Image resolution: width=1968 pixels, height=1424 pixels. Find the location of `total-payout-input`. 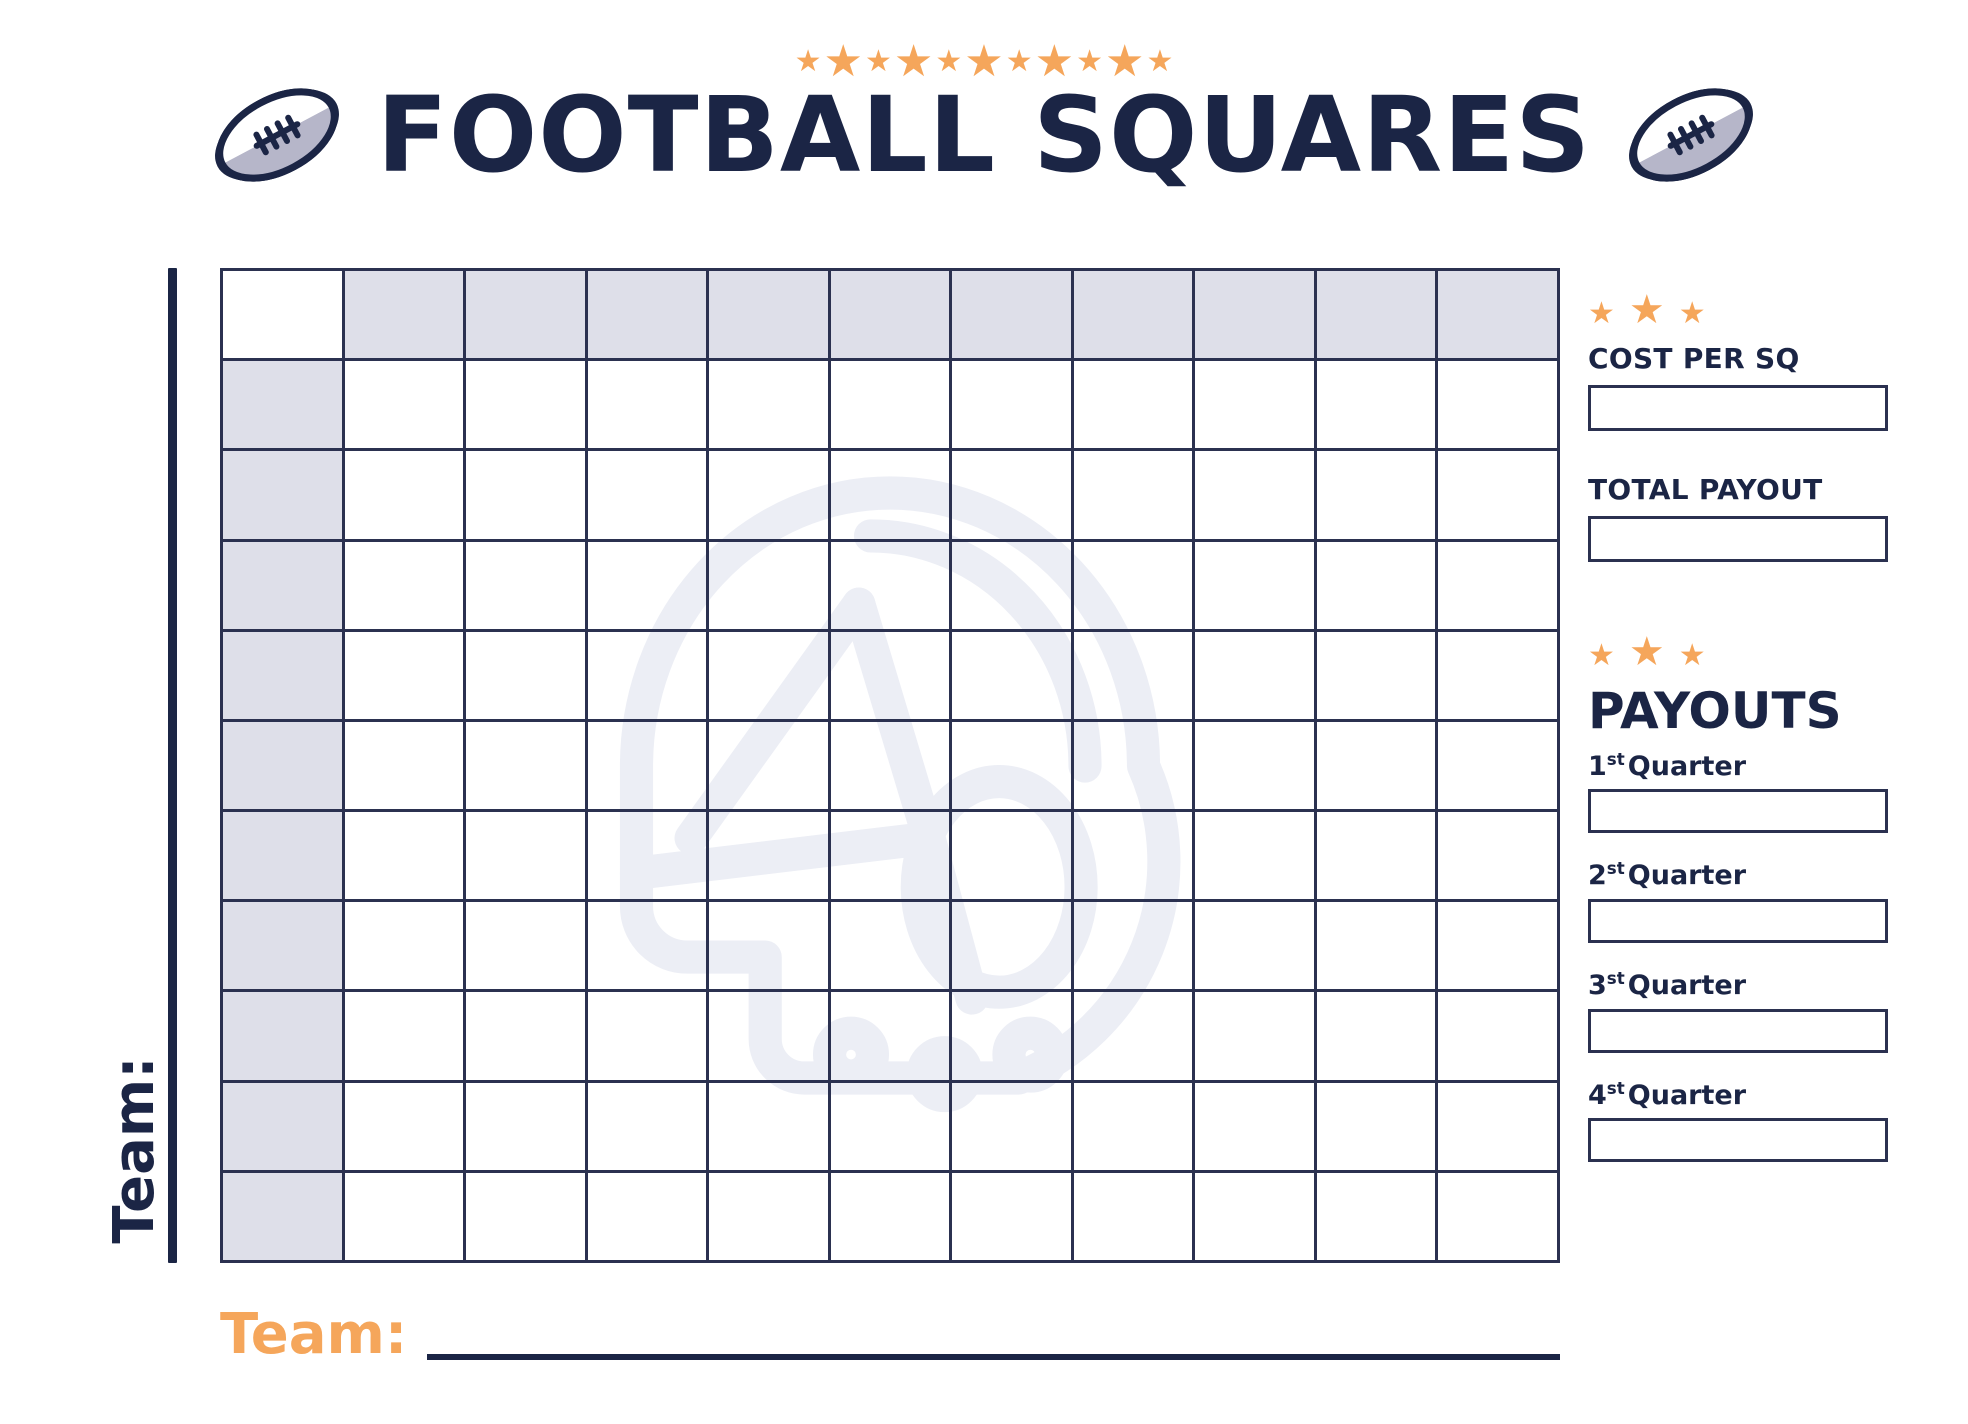

total-payout-input is located at coordinates (1738, 538).